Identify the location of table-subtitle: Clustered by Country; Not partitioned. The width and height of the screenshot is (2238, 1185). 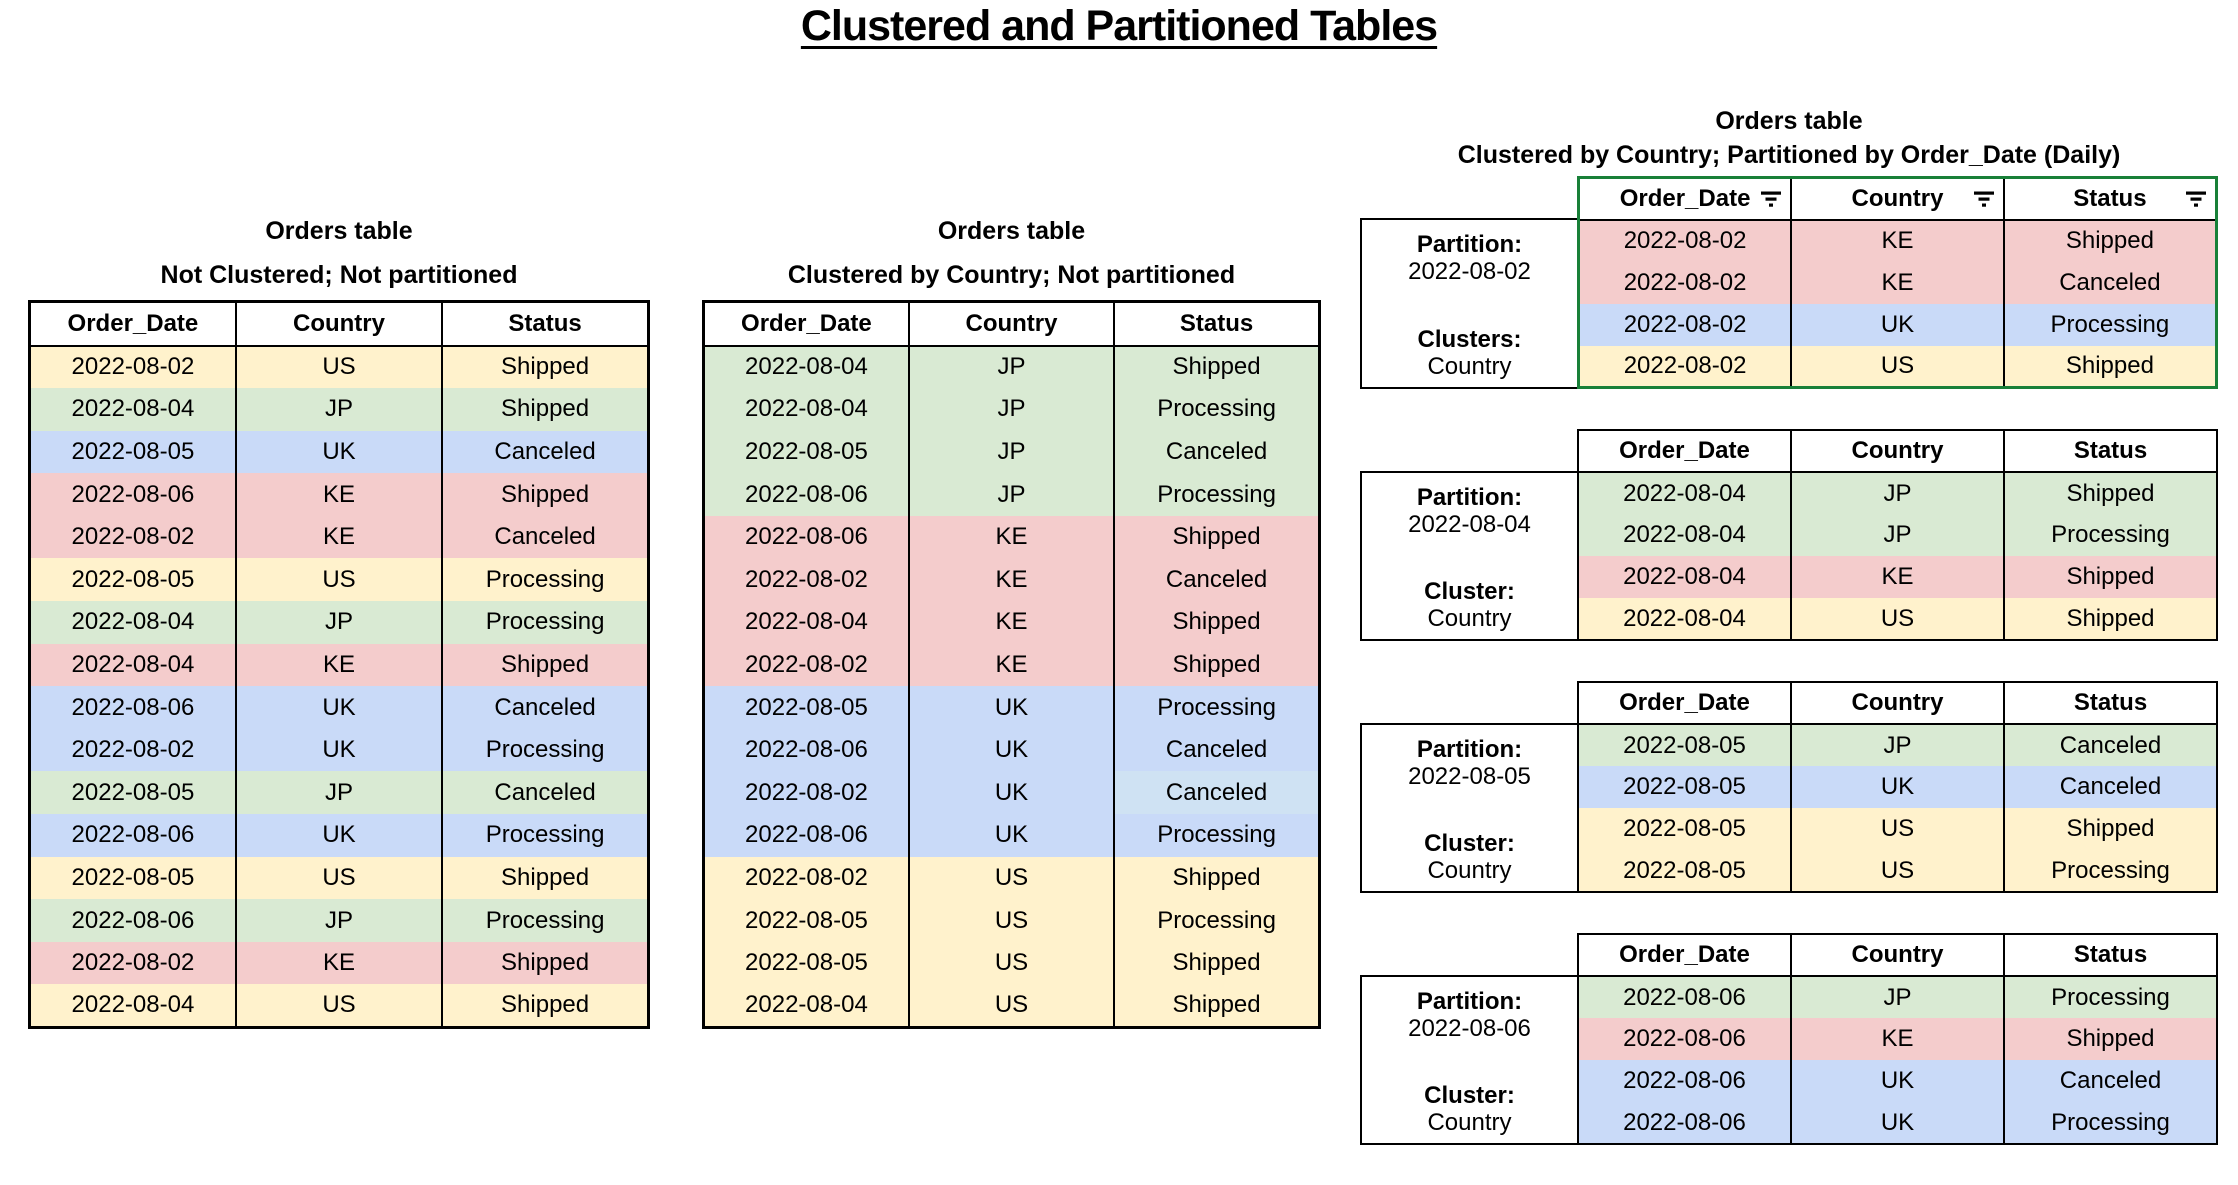
(1011, 275).